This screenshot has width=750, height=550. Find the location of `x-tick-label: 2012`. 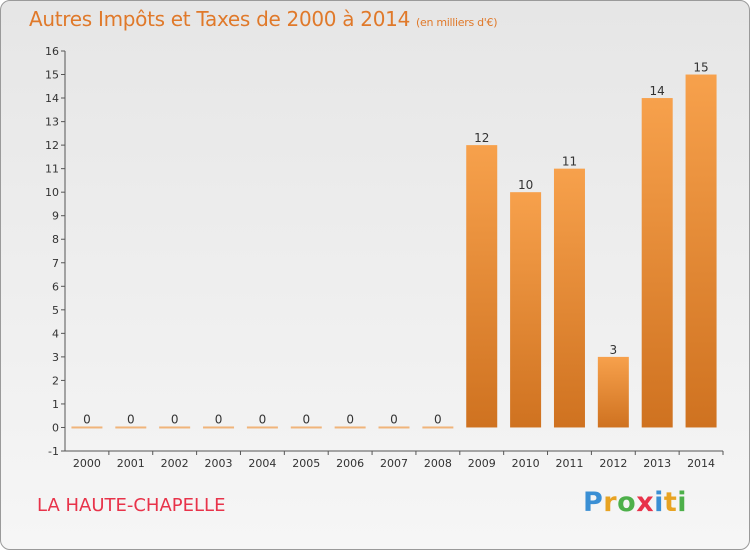

x-tick-label: 2012 is located at coordinates (613, 463).